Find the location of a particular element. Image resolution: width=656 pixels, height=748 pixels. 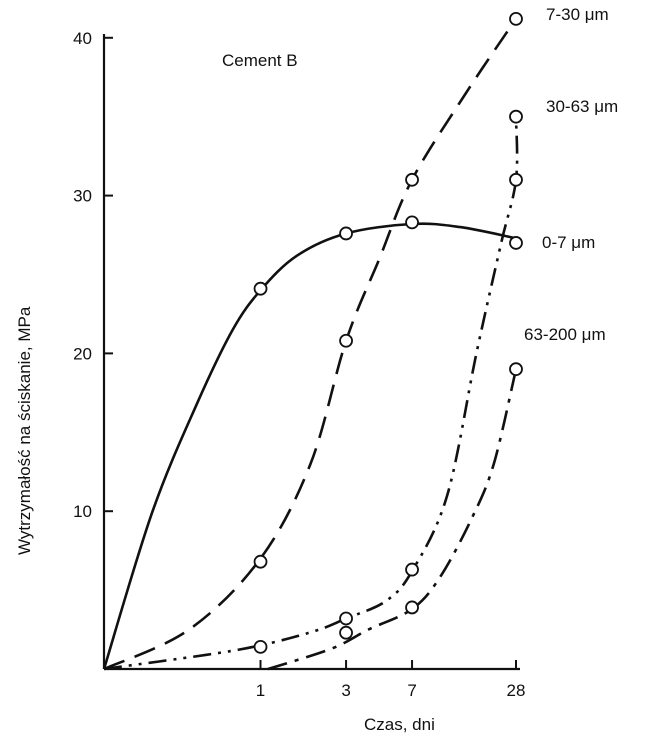

x-tick-label-2: 7 is located at coordinates (411, 690).